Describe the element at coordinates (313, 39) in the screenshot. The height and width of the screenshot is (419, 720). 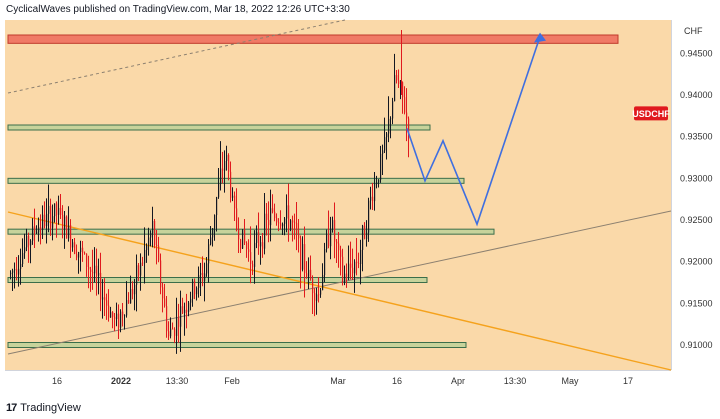
I see `zone-resistance-top` at that location.